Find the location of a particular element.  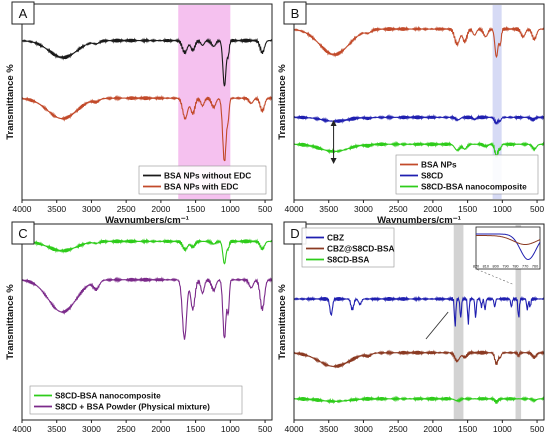

panel-label: B is located at coordinates (295, 13).